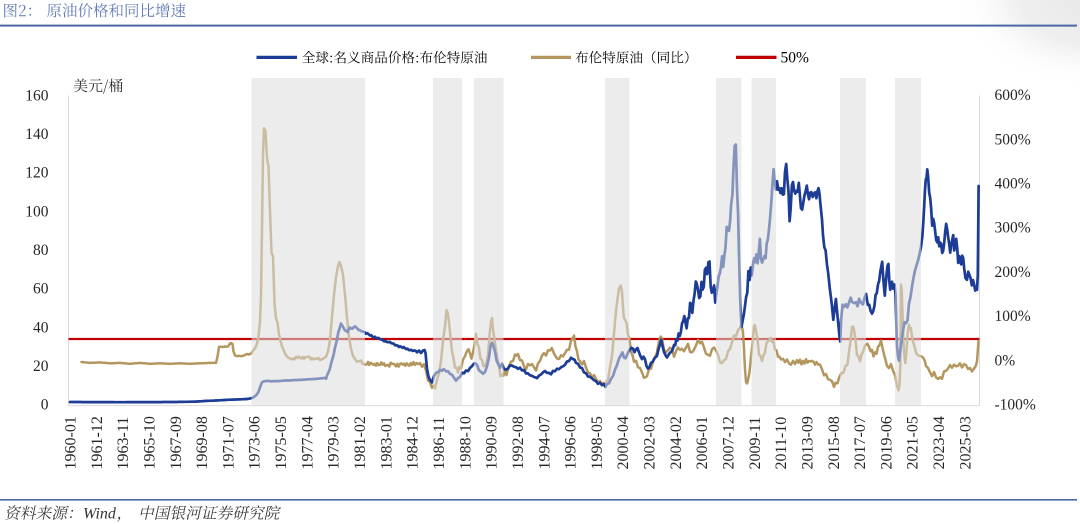  What do you see at coordinates (597, 442) in the screenshot?
I see `svg-text: 1998-05` at bounding box center [597, 442].